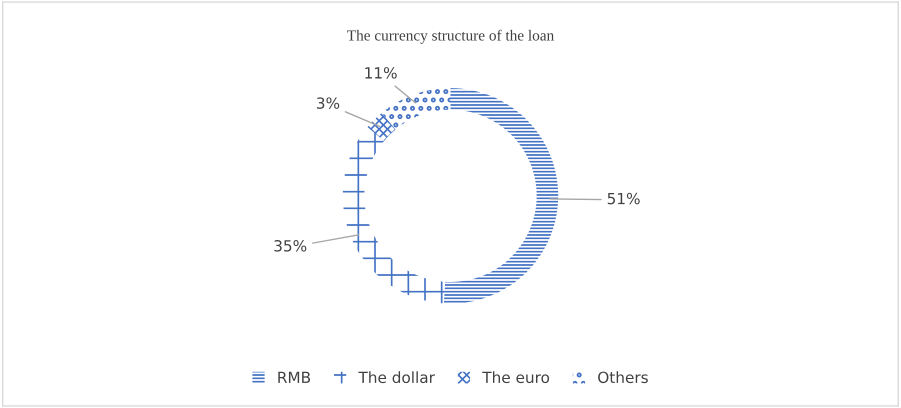  I want to click on legend-label: The euro, so click(516, 377).